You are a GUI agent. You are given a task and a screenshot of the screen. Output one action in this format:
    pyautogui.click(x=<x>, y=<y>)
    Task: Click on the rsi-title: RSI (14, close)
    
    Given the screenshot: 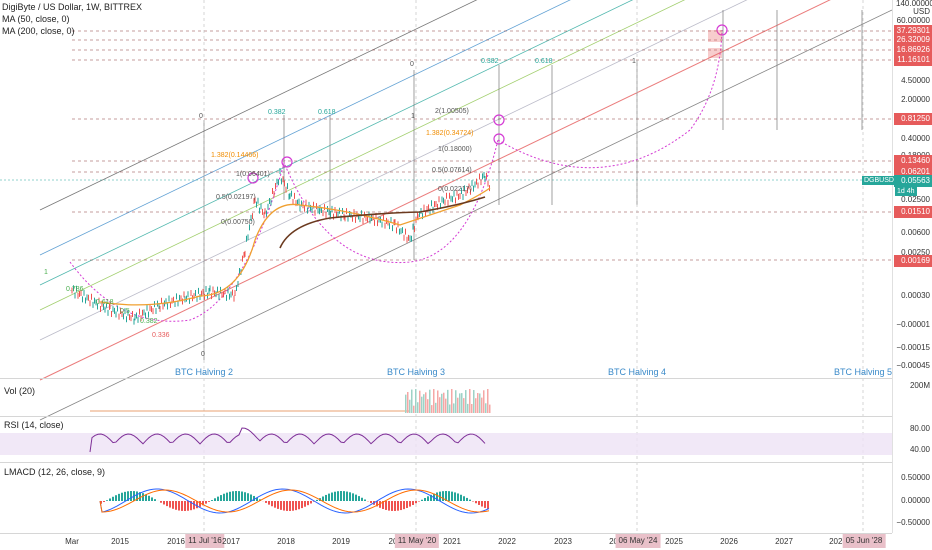 What is the action you would take?
    pyautogui.click(x=34, y=425)
    